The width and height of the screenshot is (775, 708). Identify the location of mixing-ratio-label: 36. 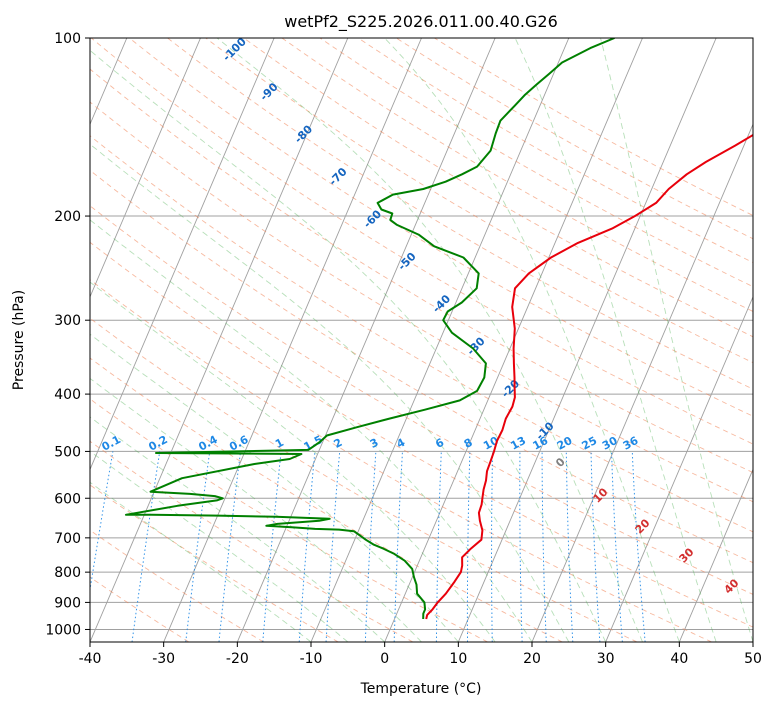
(631, 443).